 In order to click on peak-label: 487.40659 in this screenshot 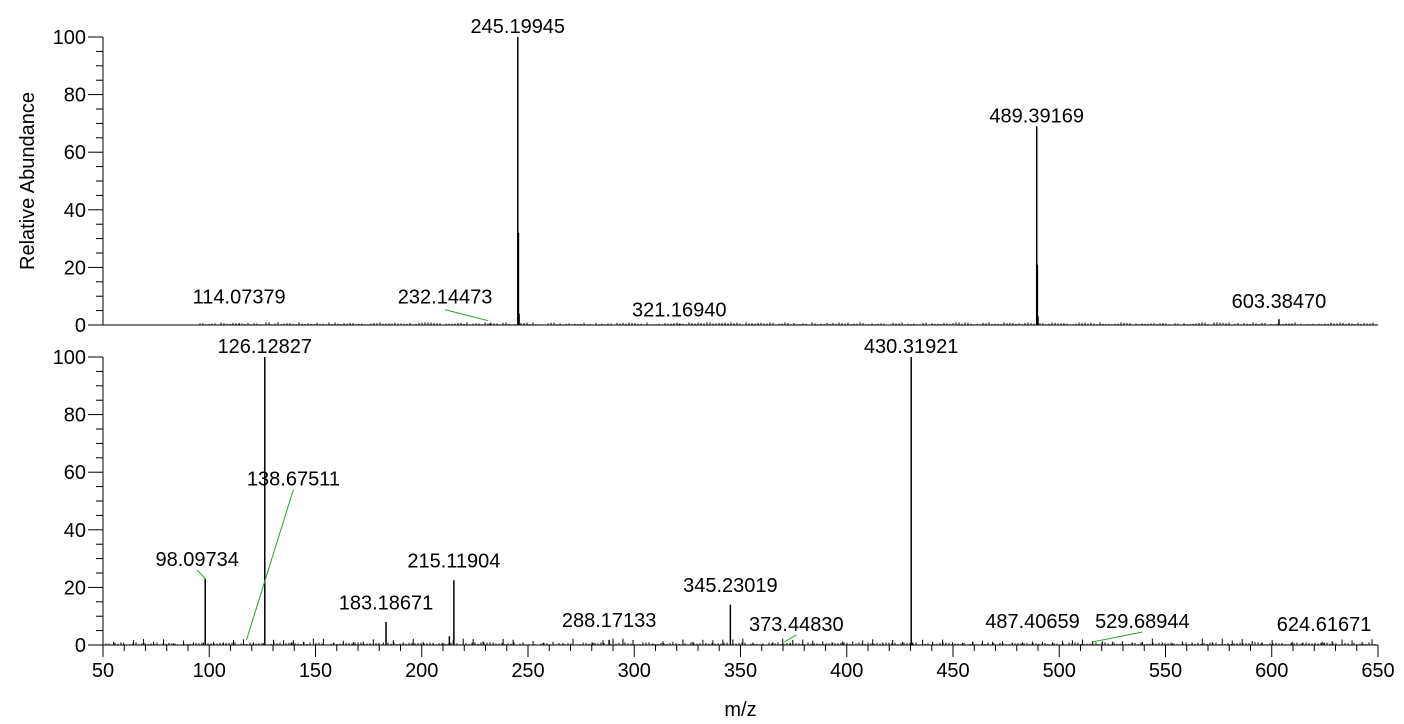, I will do `click(1032, 622)`.